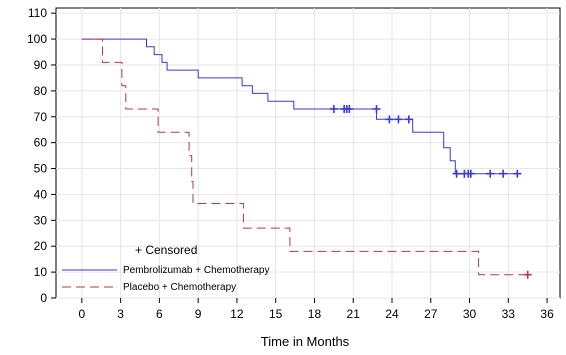 This screenshot has height=355, width=566. I want to click on x-tick-label: 12, so click(237, 314).